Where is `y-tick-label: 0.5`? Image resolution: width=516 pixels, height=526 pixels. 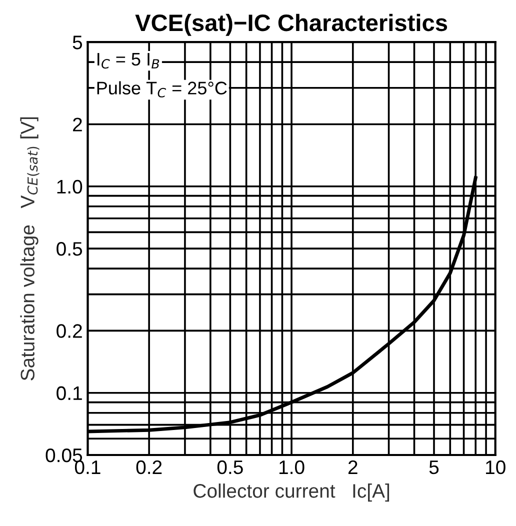
y-tick-label: 0.5 is located at coordinates (69, 249).